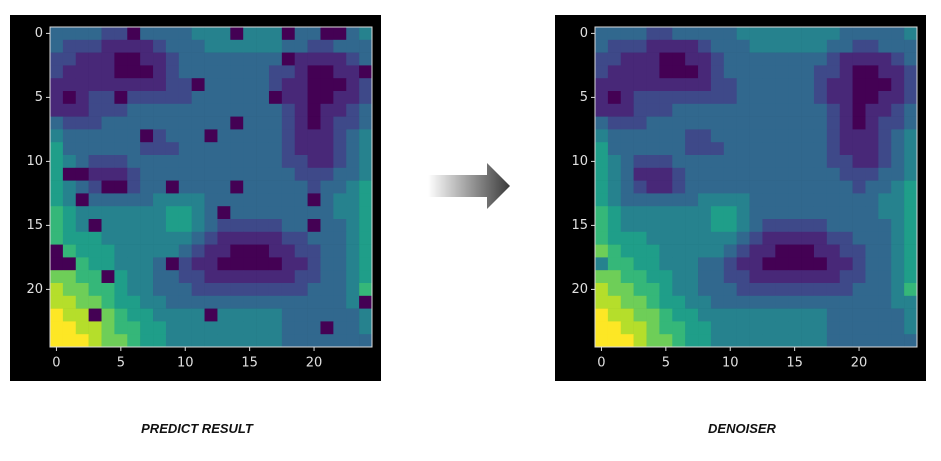  What do you see at coordinates (859, 363) in the screenshot?
I see `x-tick-label: 20` at bounding box center [859, 363].